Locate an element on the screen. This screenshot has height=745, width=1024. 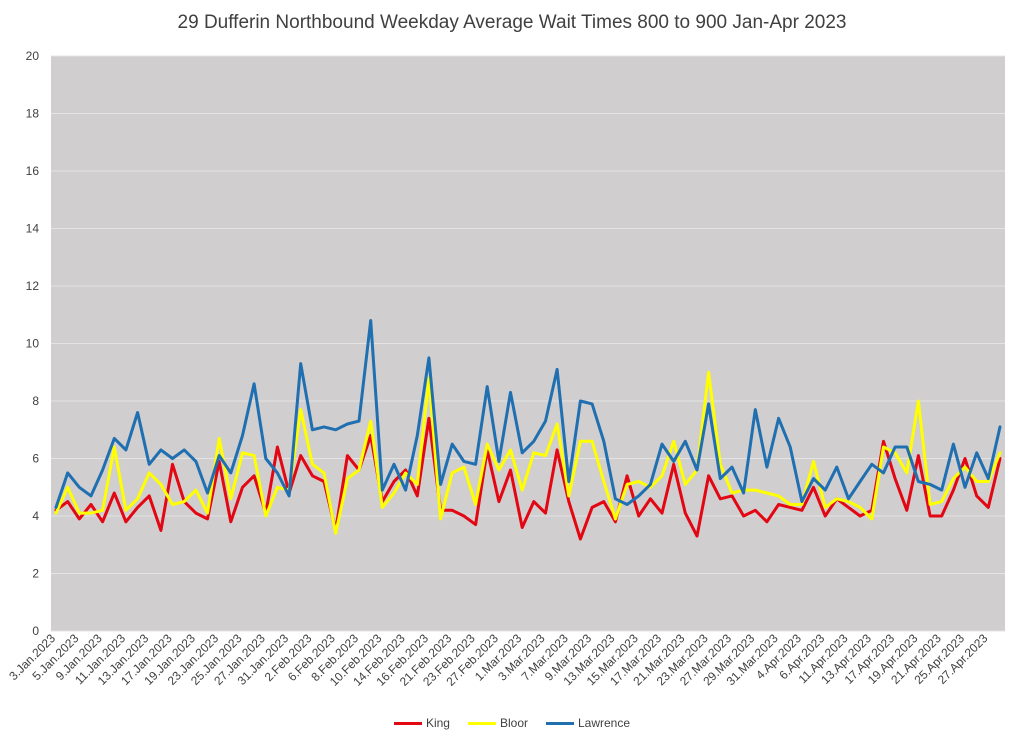
legend-item-king: King is located at coordinates (421, 723).